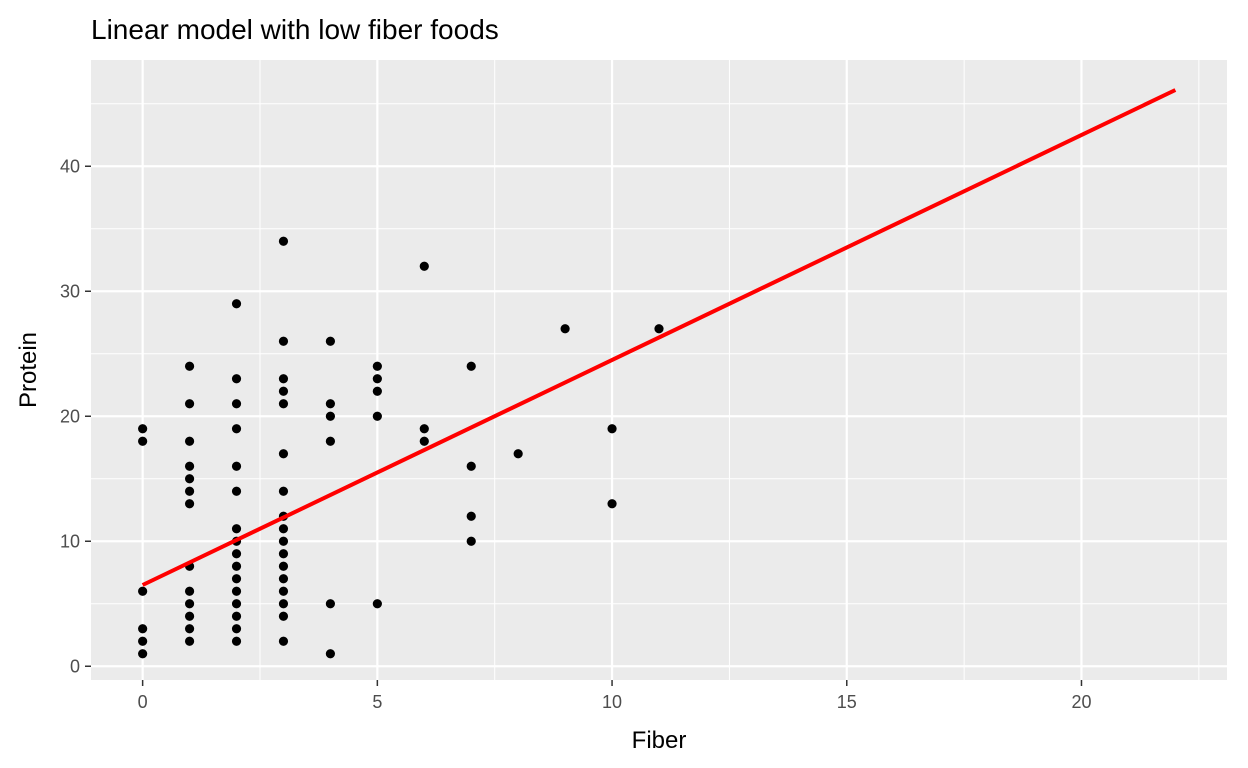 Image resolution: width=1248 pixels, height=768 pixels. I want to click on y-tick-label-2: 20, so click(70, 416).